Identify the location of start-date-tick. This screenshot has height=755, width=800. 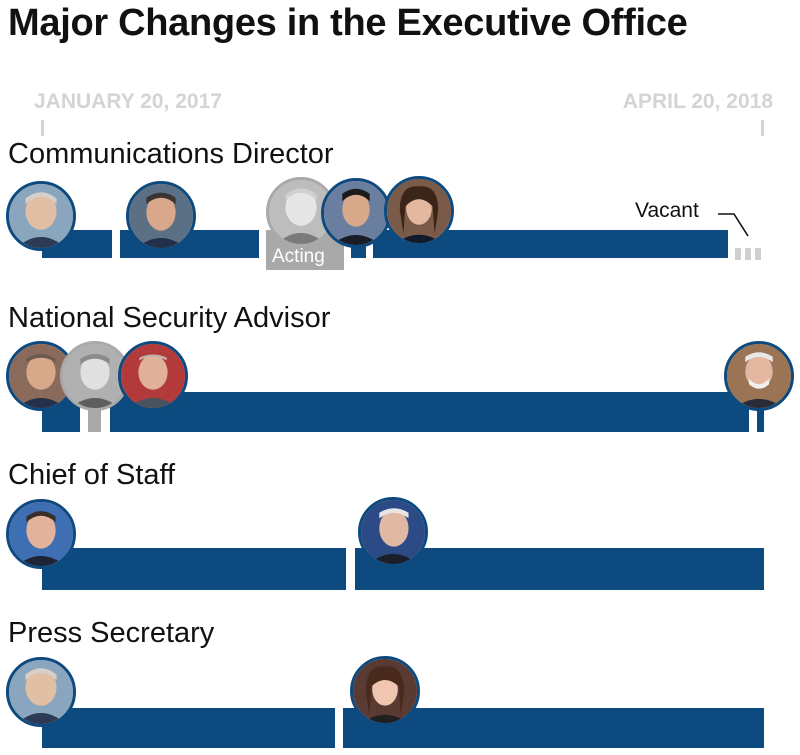
(42, 128).